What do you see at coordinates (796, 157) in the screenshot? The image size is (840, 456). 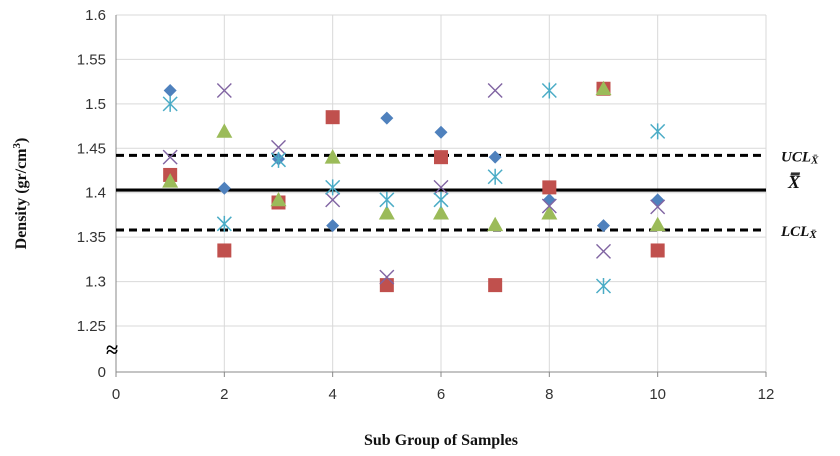 I see `ucl-line-label-text: UCL` at bounding box center [796, 157].